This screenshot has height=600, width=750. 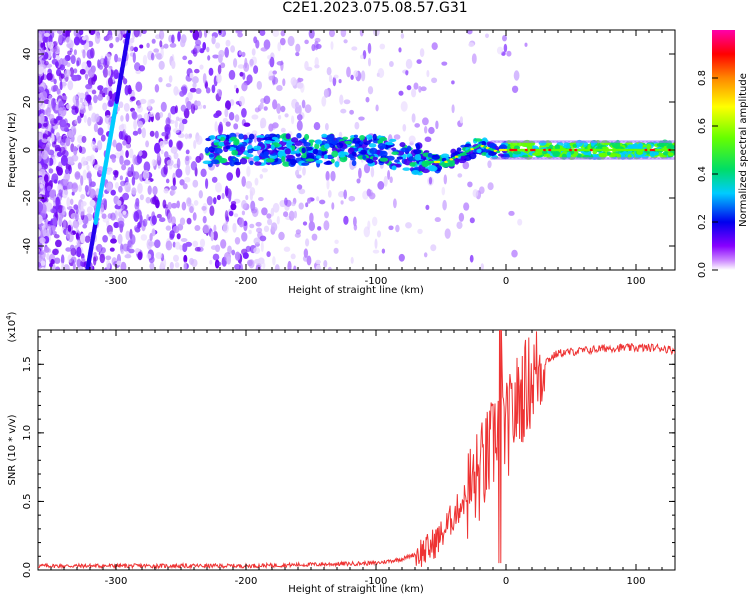 What do you see at coordinates (702, 174) in the screenshot?
I see `colorbar-tick-label: 0.4` at bounding box center [702, 174].